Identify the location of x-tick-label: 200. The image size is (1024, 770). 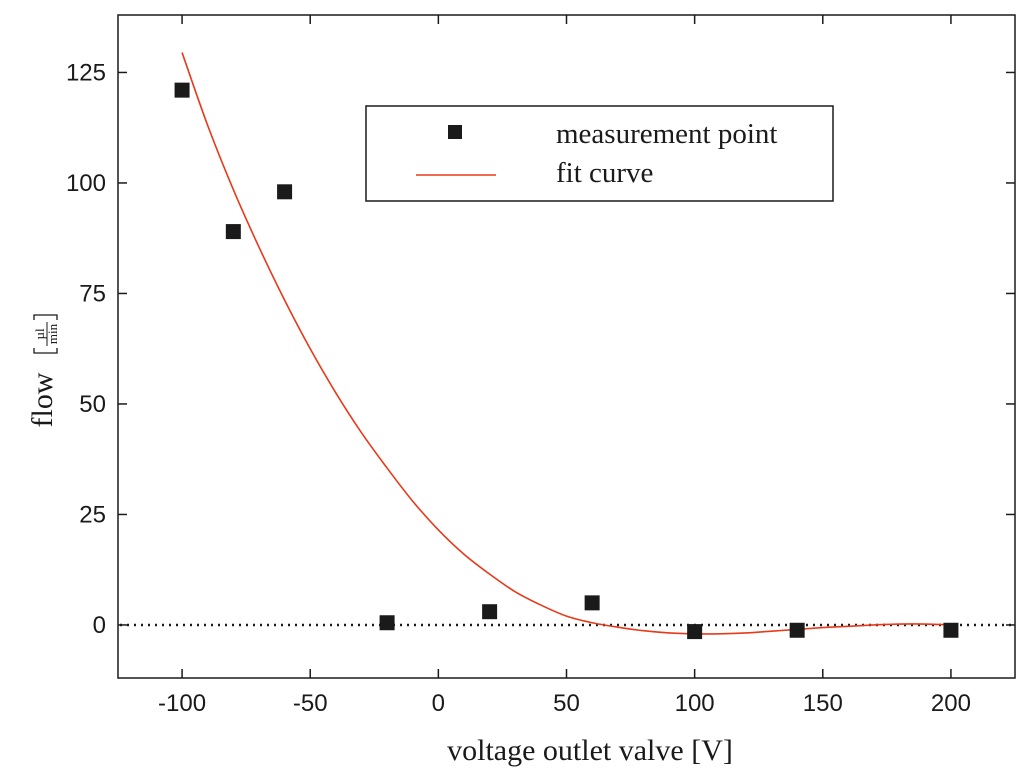
(951, 703).